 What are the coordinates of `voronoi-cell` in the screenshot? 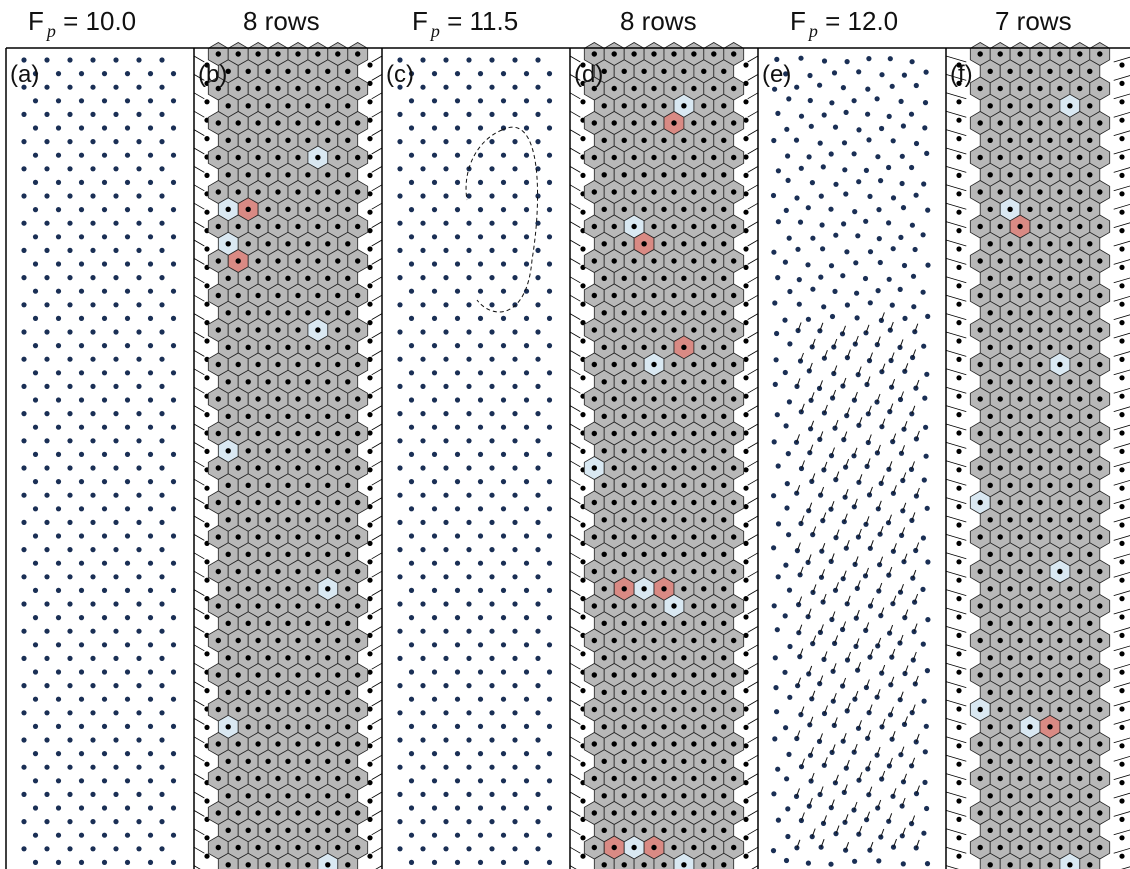 It's located at (1090, 860).